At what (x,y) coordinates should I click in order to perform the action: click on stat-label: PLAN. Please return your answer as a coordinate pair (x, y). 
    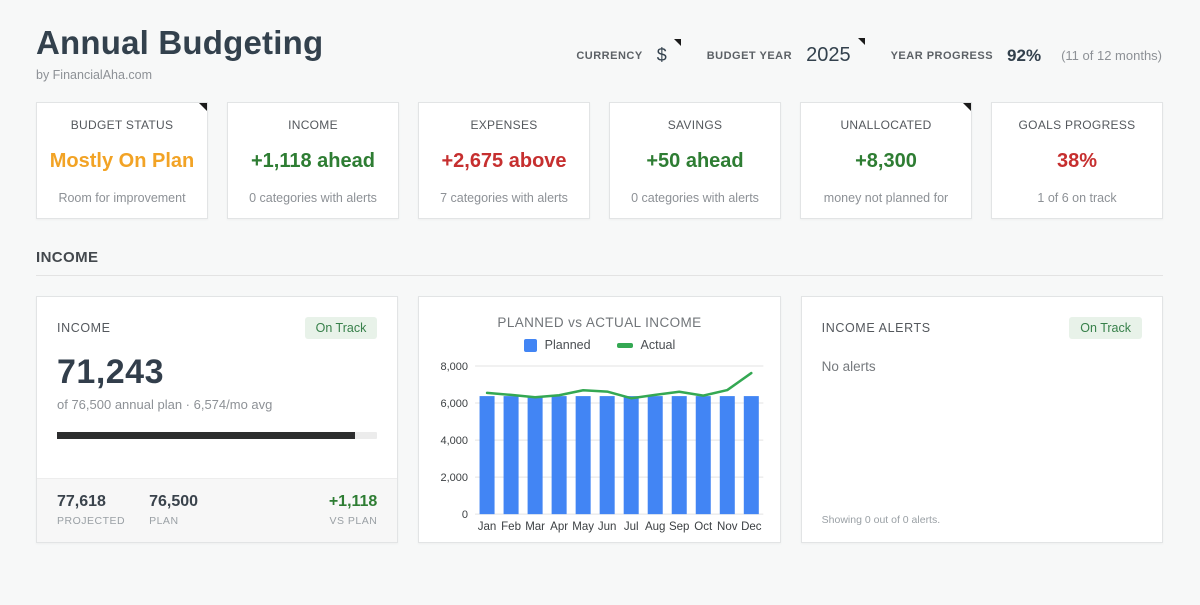
    Looking at the image, I should click on (164, 520).